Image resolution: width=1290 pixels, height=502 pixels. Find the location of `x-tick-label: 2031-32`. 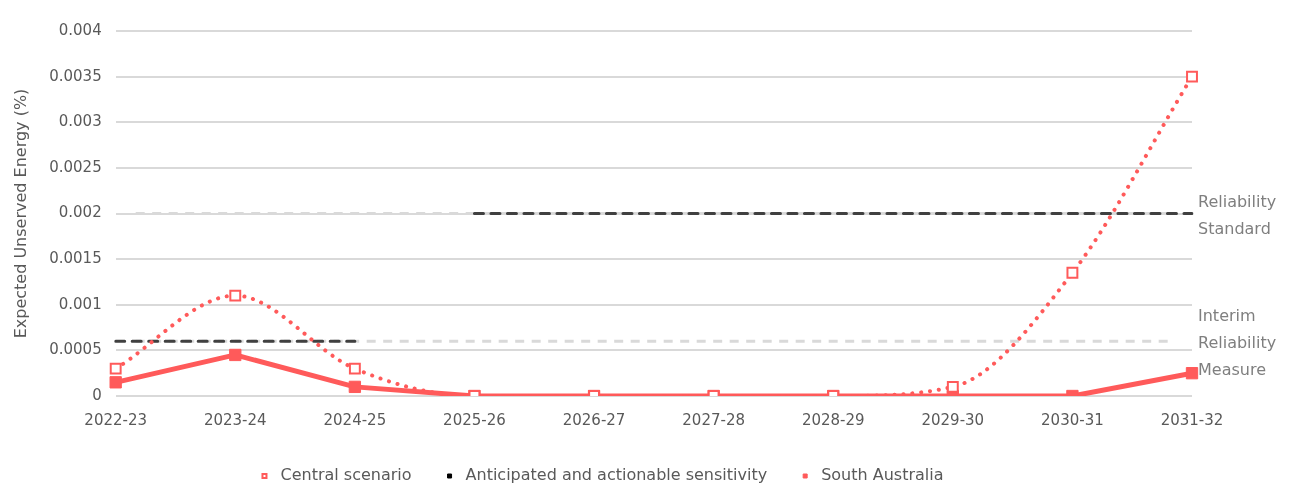

x-tick-label: 2031-32 is located at coordinates (1192, 419).